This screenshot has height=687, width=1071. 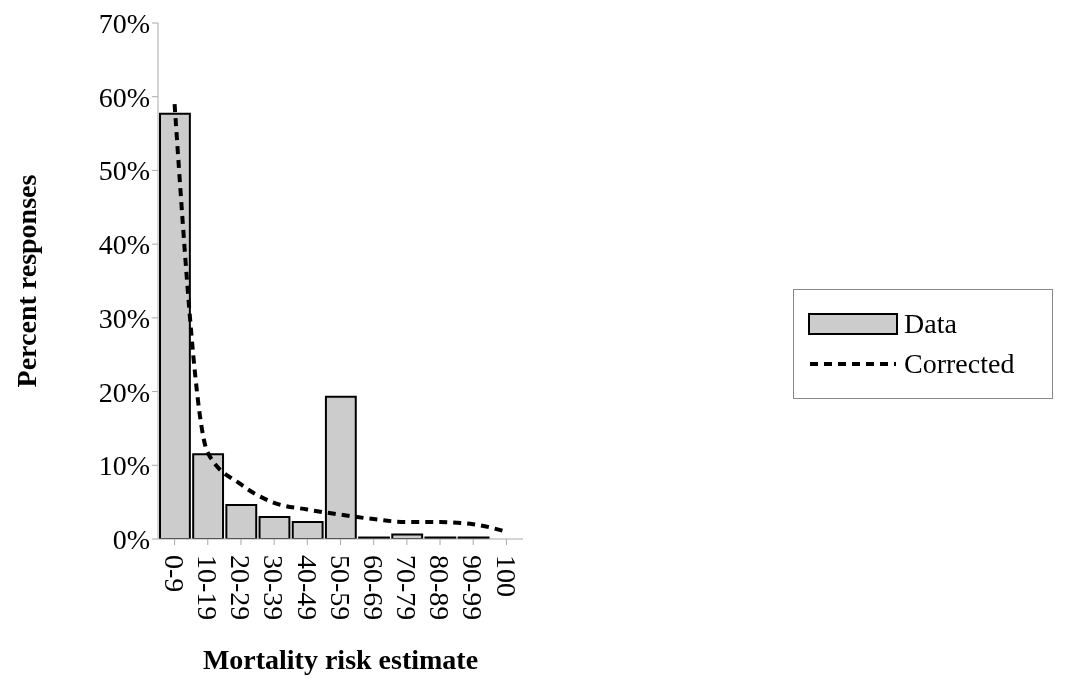 What do you see at coordinates (124, 23) in the screenshot?
I see `y-tick-label: 70%` at bounding box center [124, 23].